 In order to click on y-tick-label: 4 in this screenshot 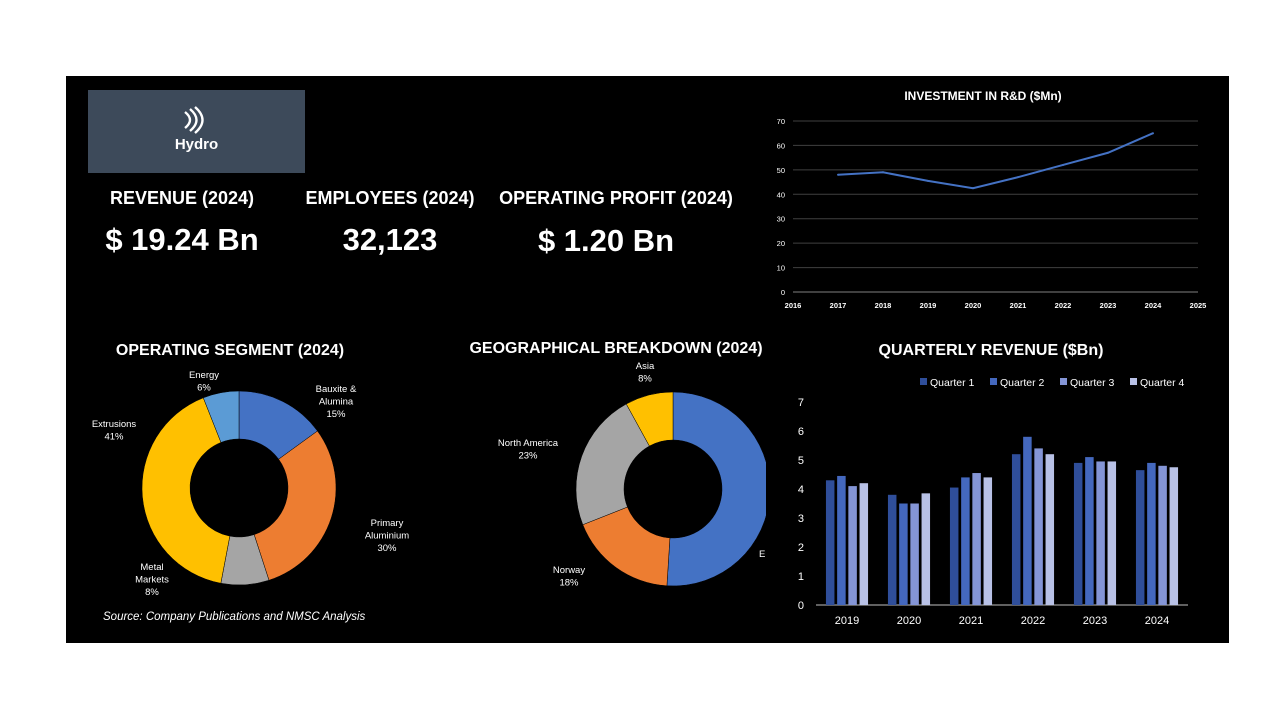, I will do `click(801, 490)`.